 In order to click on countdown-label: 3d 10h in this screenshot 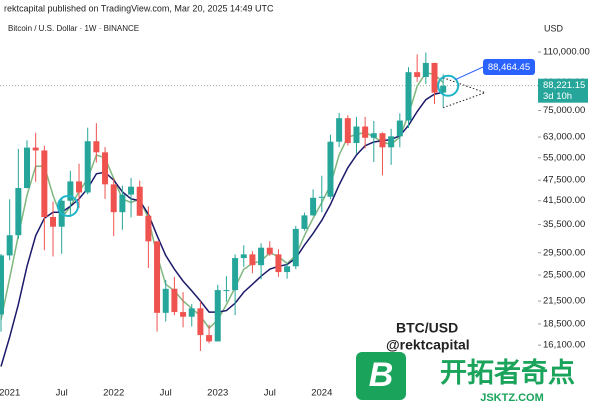, I will do `click(557, 96)`.